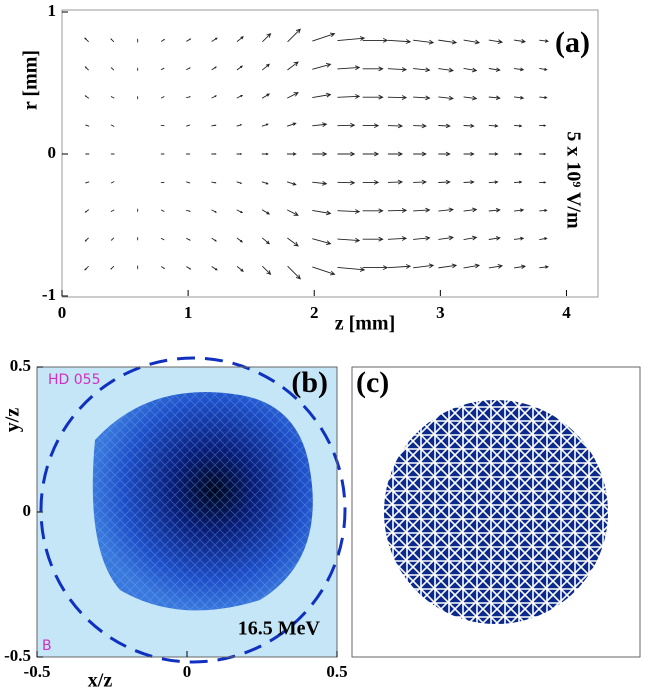 The width and height of the screenshot is (649, 693). I want to click on handwriting: HD 055, so click(74, 380).